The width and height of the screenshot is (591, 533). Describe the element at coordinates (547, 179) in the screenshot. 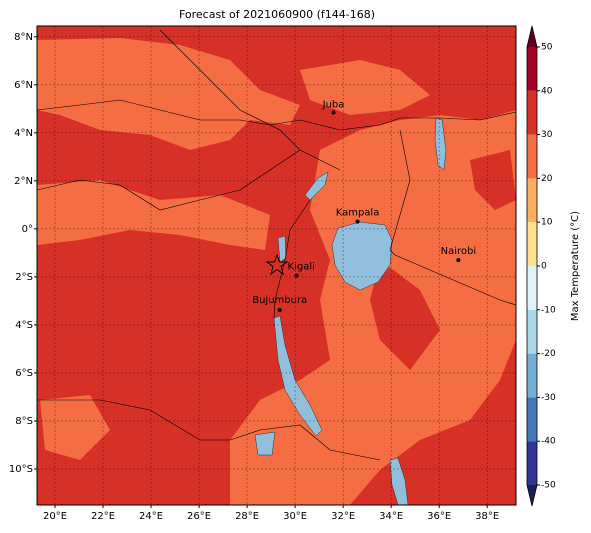

I see `colorbar-tick-label: 20` at that location.